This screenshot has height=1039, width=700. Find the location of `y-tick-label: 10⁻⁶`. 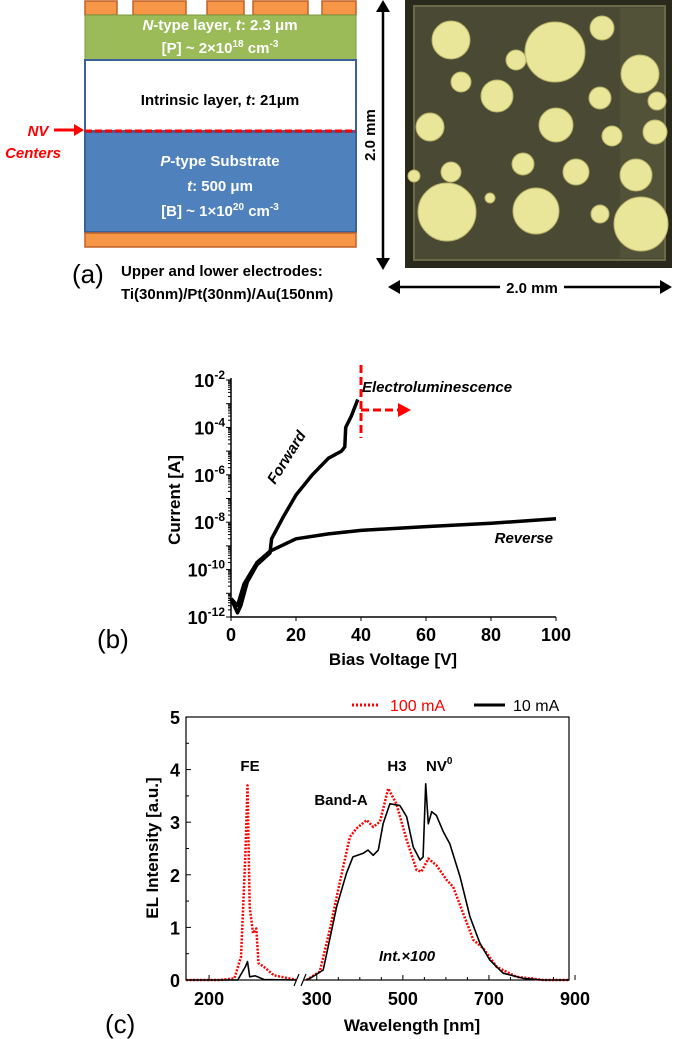

y-tick-label: 10⁻⁶ is located at coordinates (209, 474).